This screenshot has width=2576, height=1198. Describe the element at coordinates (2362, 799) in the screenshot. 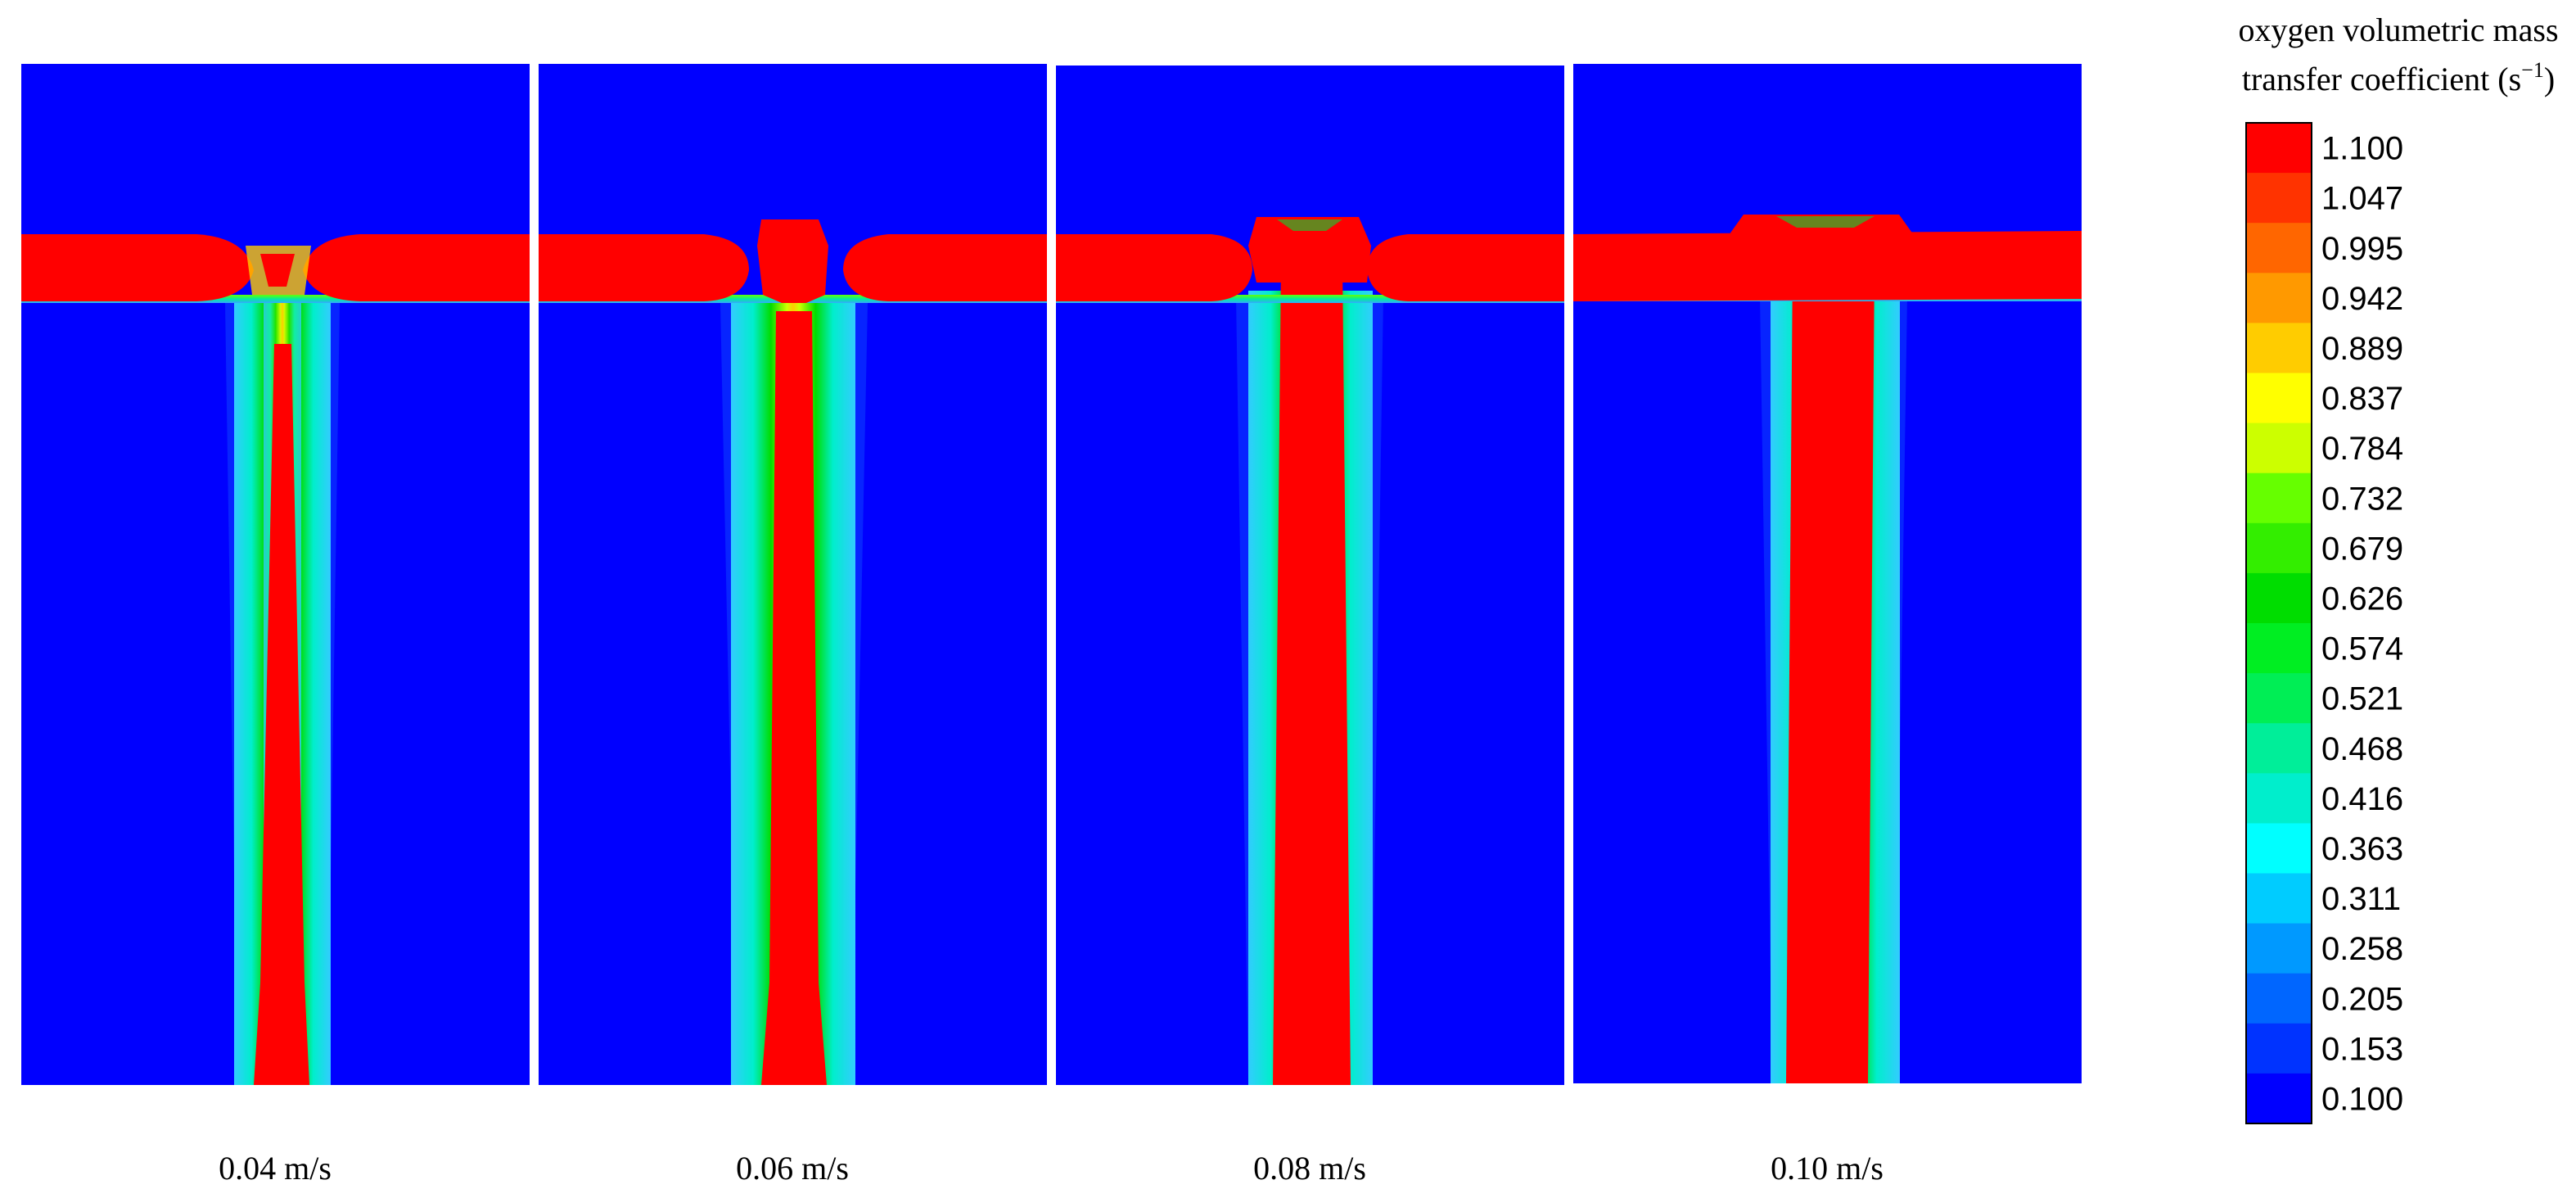

I see `colorbar-tick-label: 0.416` at that location.